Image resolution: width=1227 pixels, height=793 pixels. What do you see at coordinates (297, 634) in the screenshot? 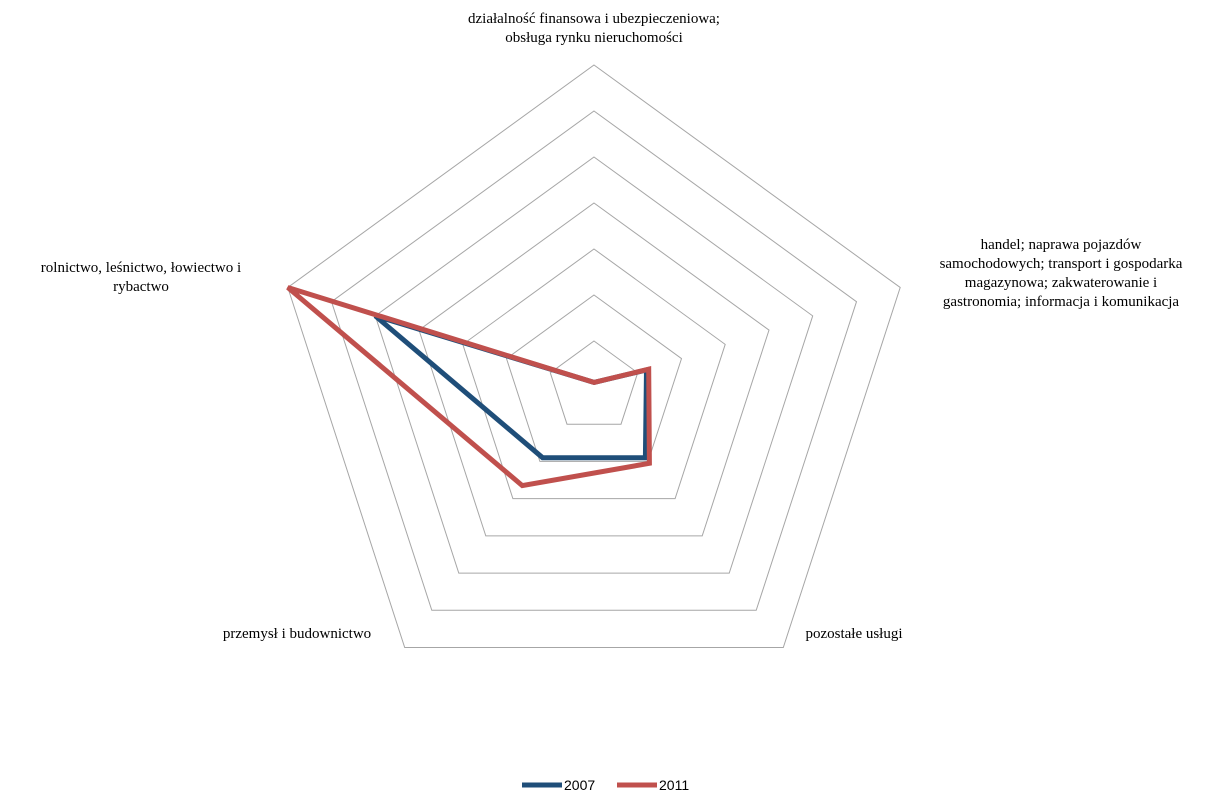
I see `axis-label-4: przemysł i budownictwo` at bounding box center [297, 634].